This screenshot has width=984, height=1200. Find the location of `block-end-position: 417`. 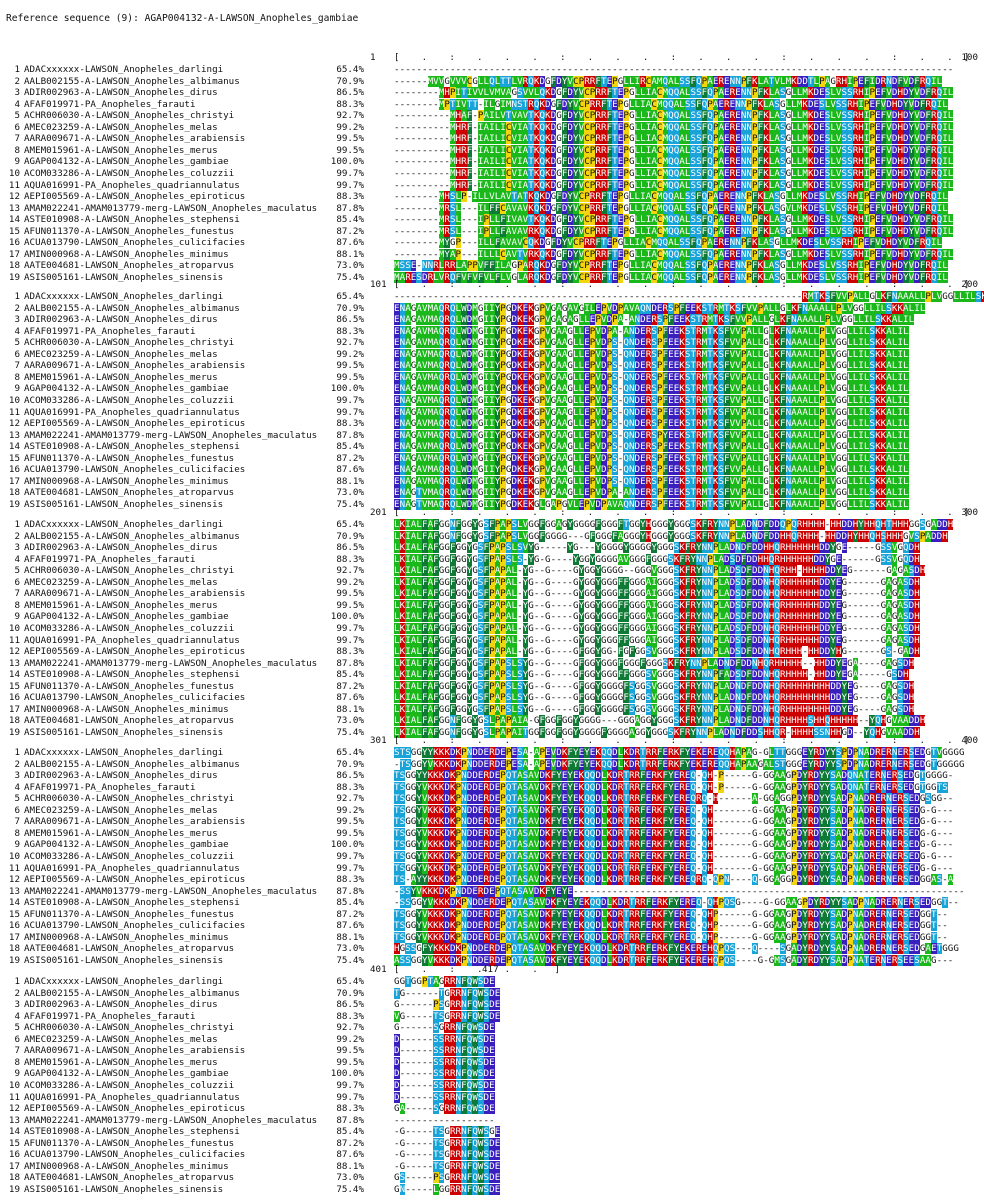

block-end-position: 417 is located at coordinates (490, 969).